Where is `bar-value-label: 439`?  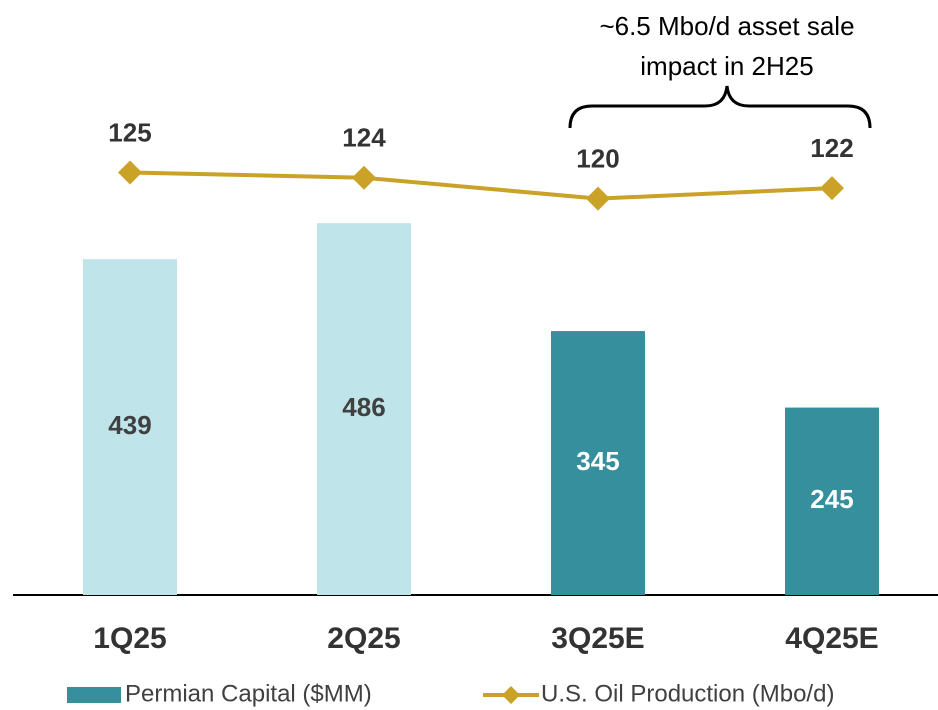 bar-value-label: 439 is located at coordinates (129, 425).